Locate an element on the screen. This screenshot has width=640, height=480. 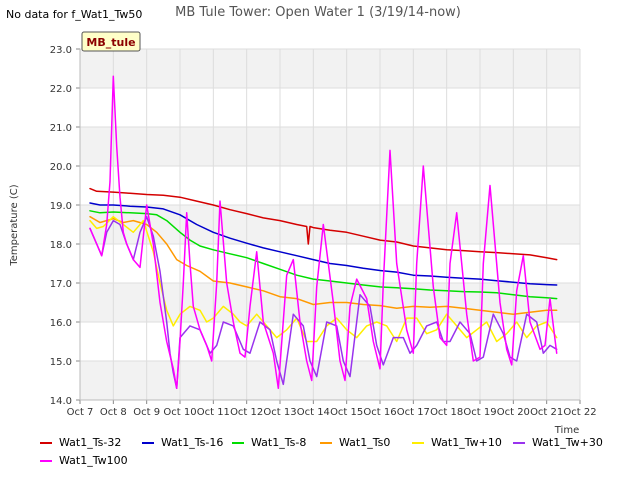
x-tick-label: Oct 17 is located at coordinates (413, 412).